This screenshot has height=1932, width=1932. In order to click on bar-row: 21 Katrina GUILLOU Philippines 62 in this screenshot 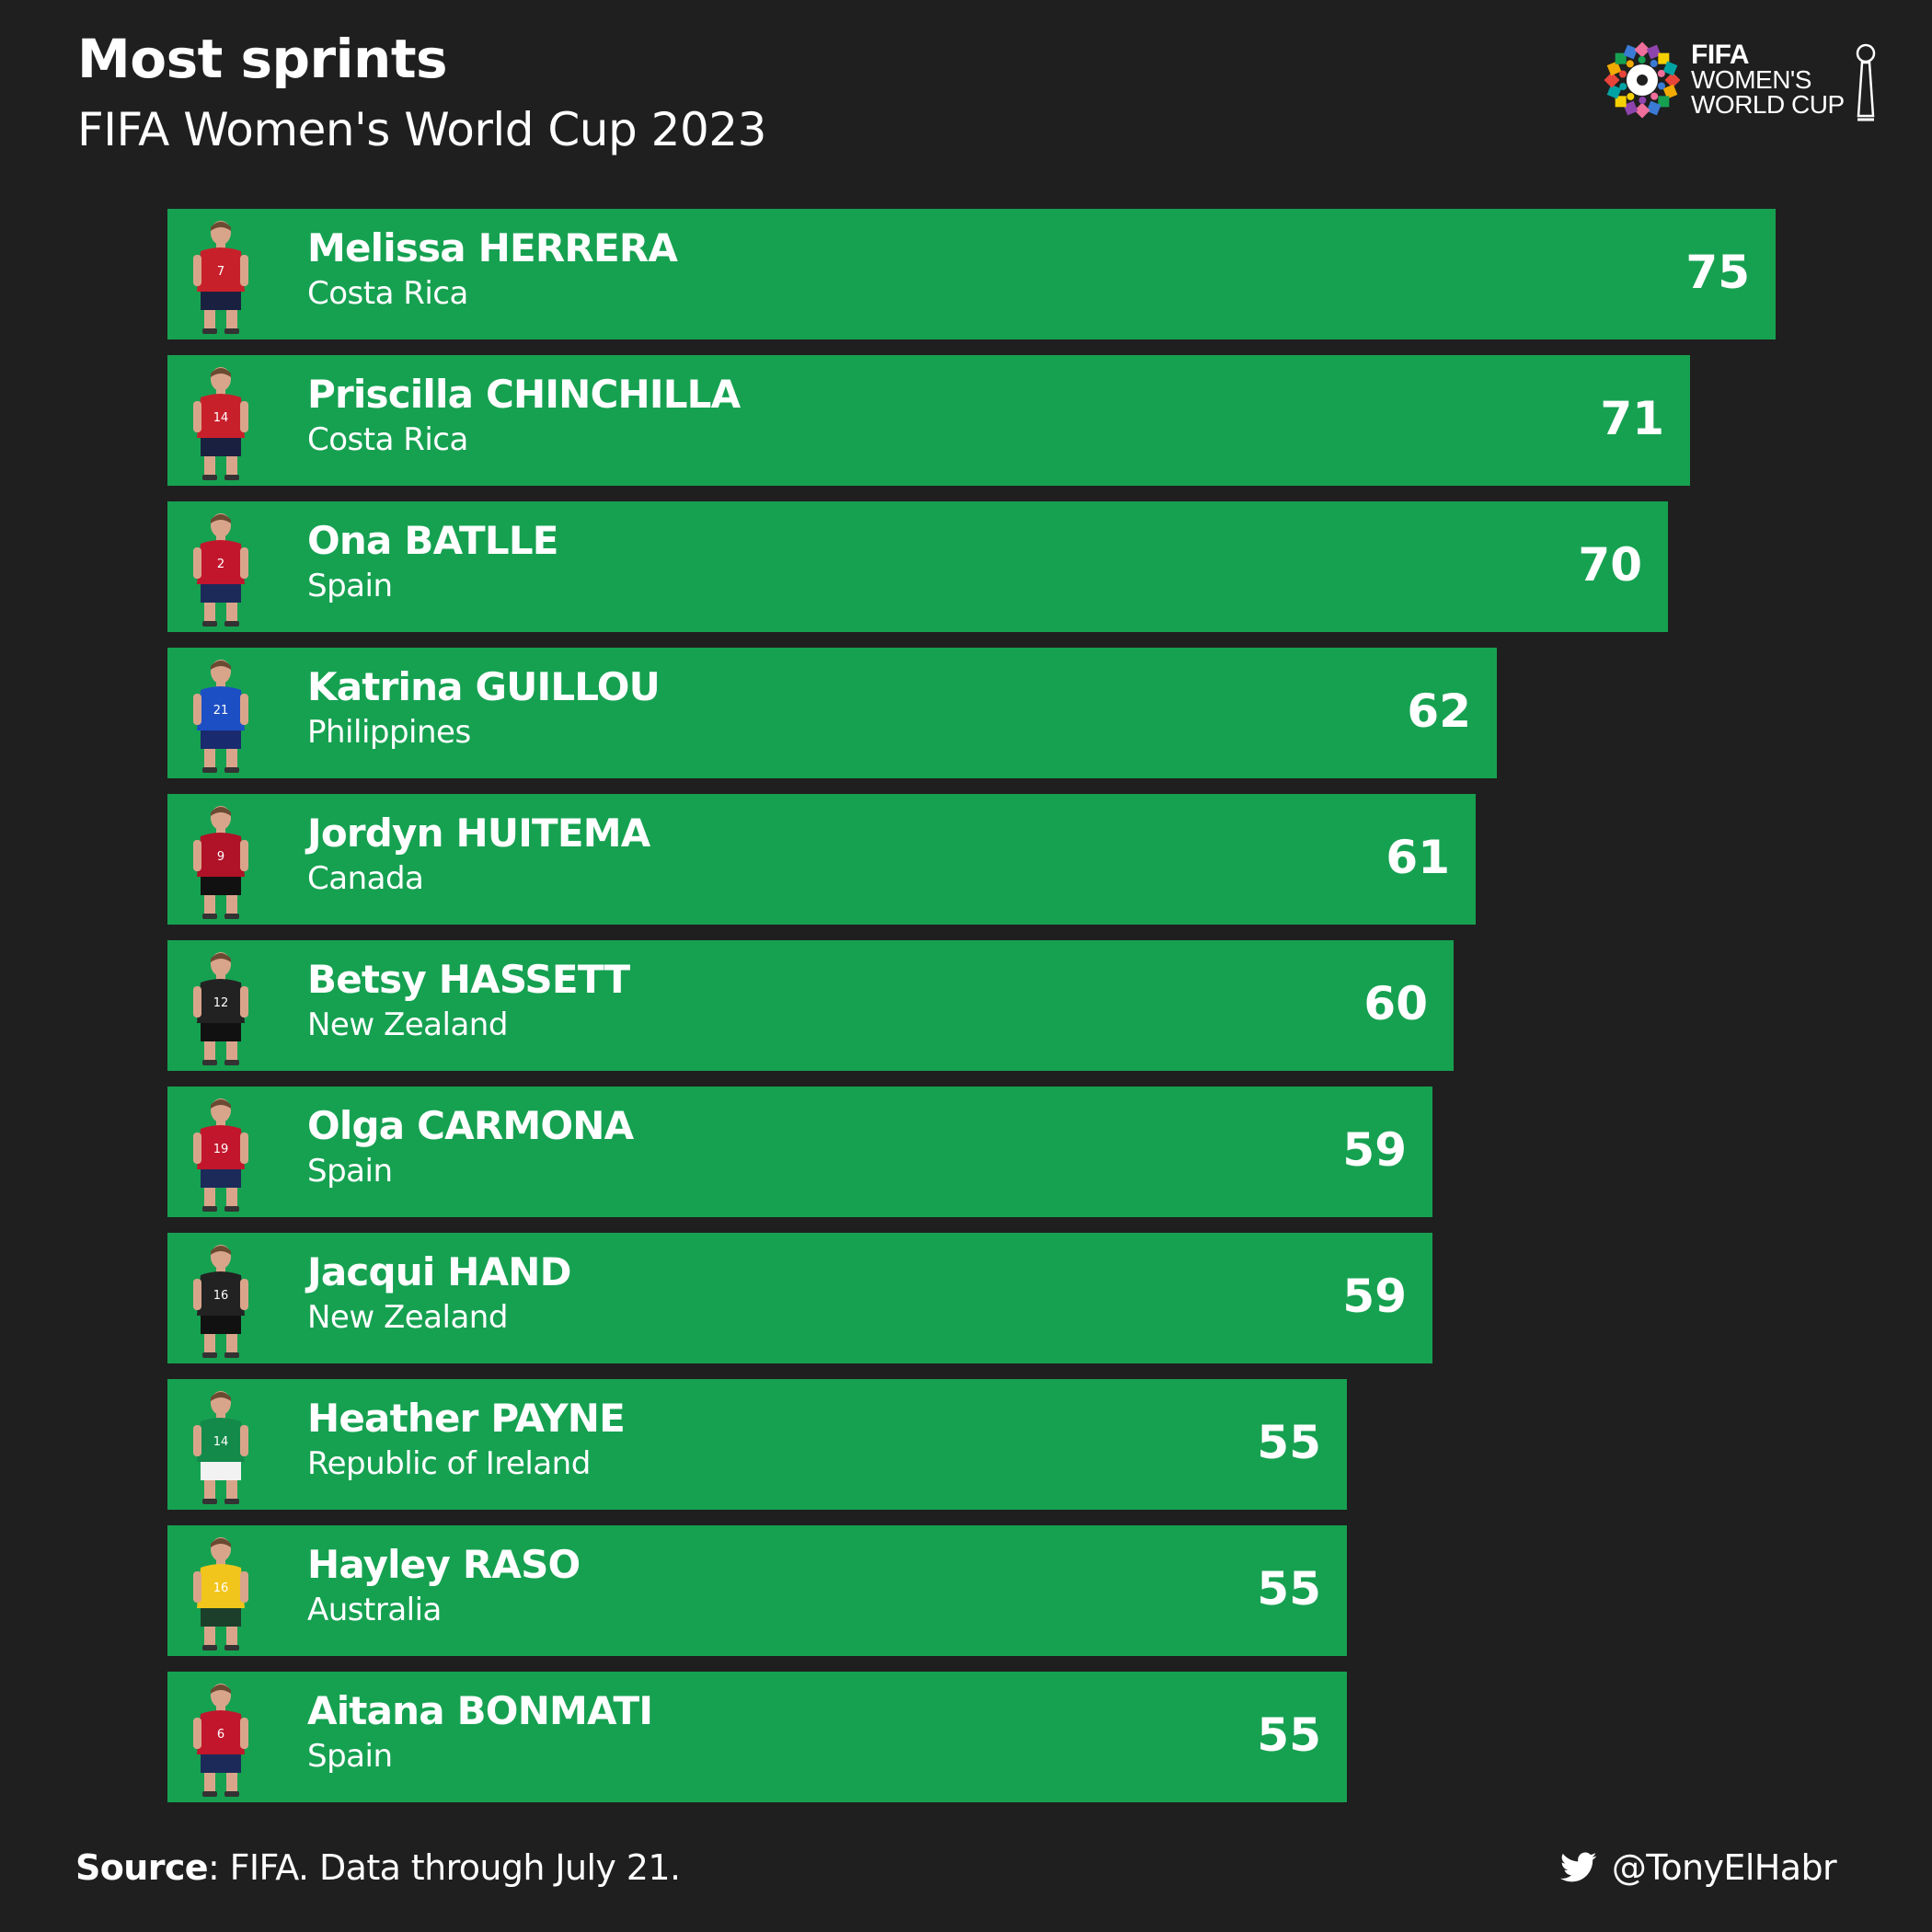, I will do `click(832, 713)`.